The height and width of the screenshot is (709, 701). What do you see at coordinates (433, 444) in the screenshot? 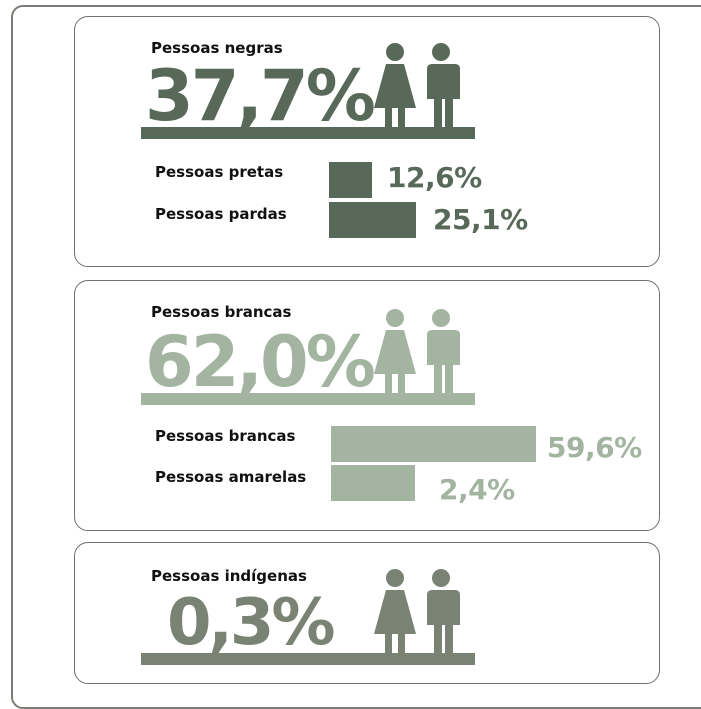
I see `bar-brancas` at bounding box center [433, 444].